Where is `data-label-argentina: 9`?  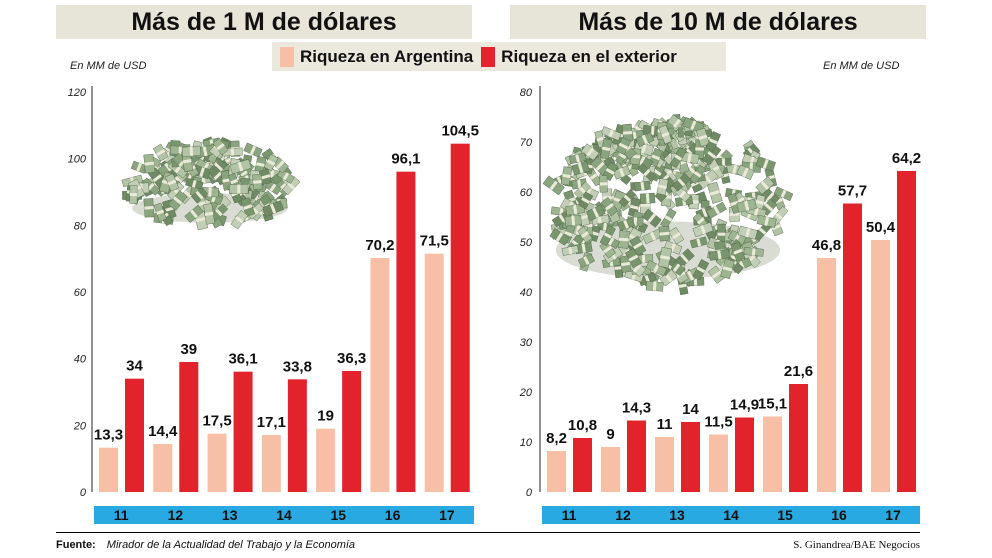 data-label-argentina: 9 is located at coordinates (610, 434).